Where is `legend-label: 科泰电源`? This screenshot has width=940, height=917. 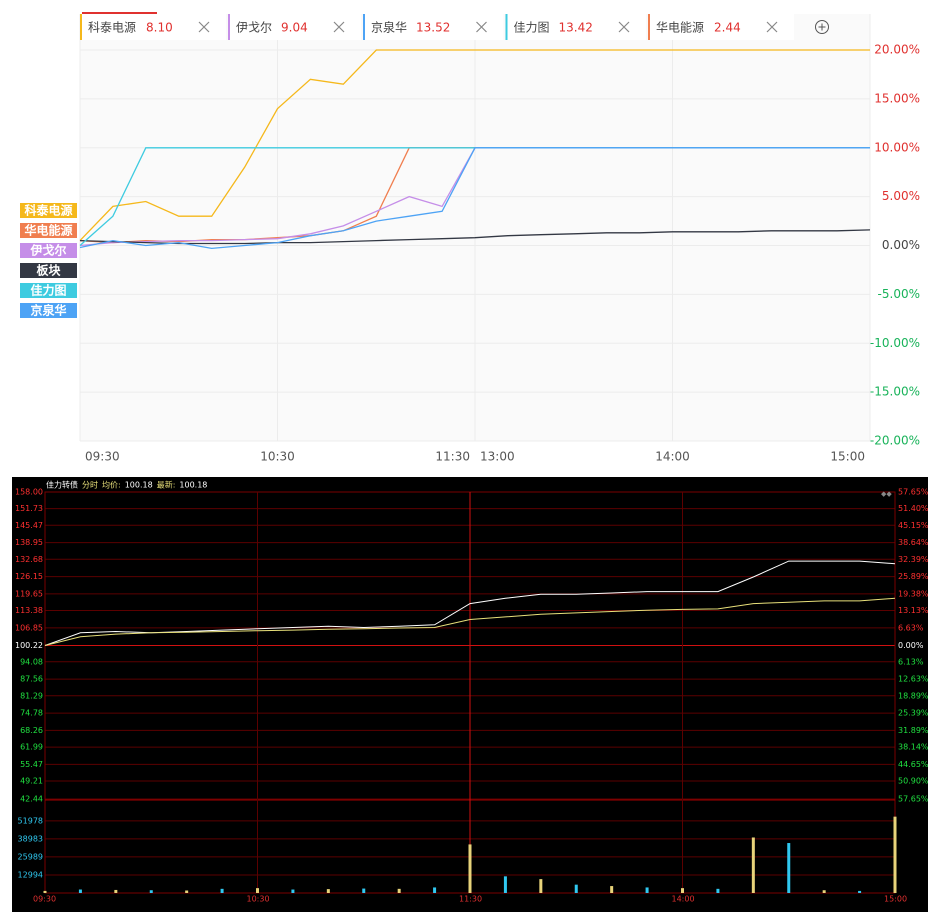 legend-label: 科泰电源 is located at coordinates (48, 210).